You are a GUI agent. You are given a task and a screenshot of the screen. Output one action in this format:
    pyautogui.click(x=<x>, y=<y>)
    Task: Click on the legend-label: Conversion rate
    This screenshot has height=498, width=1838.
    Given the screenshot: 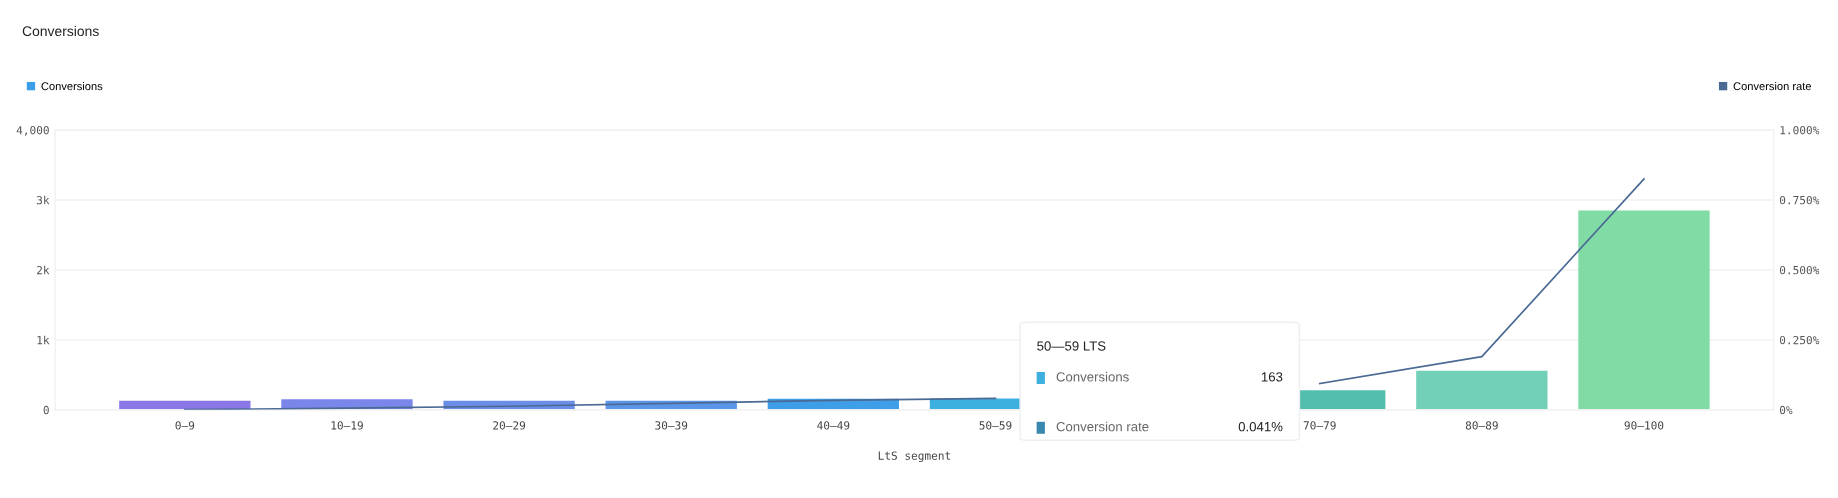 What is the action you would take?
    pyautogui.click(x=1772, y=86)
    